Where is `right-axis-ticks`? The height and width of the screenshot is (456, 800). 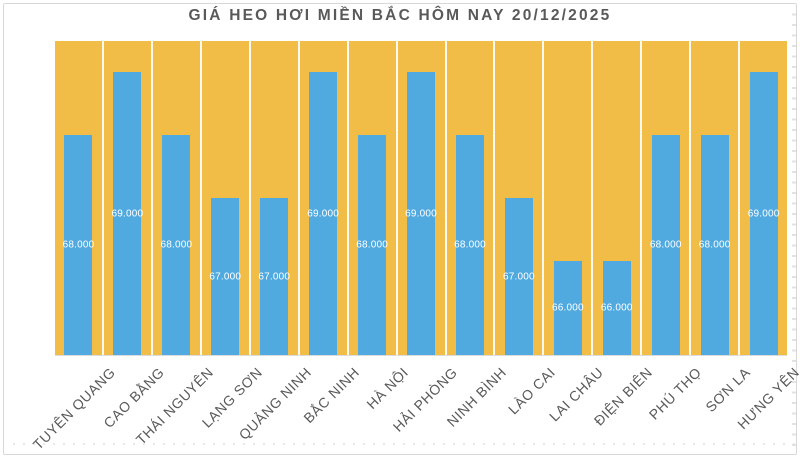
right-axis-ticks is located at coordinates (794, 229).